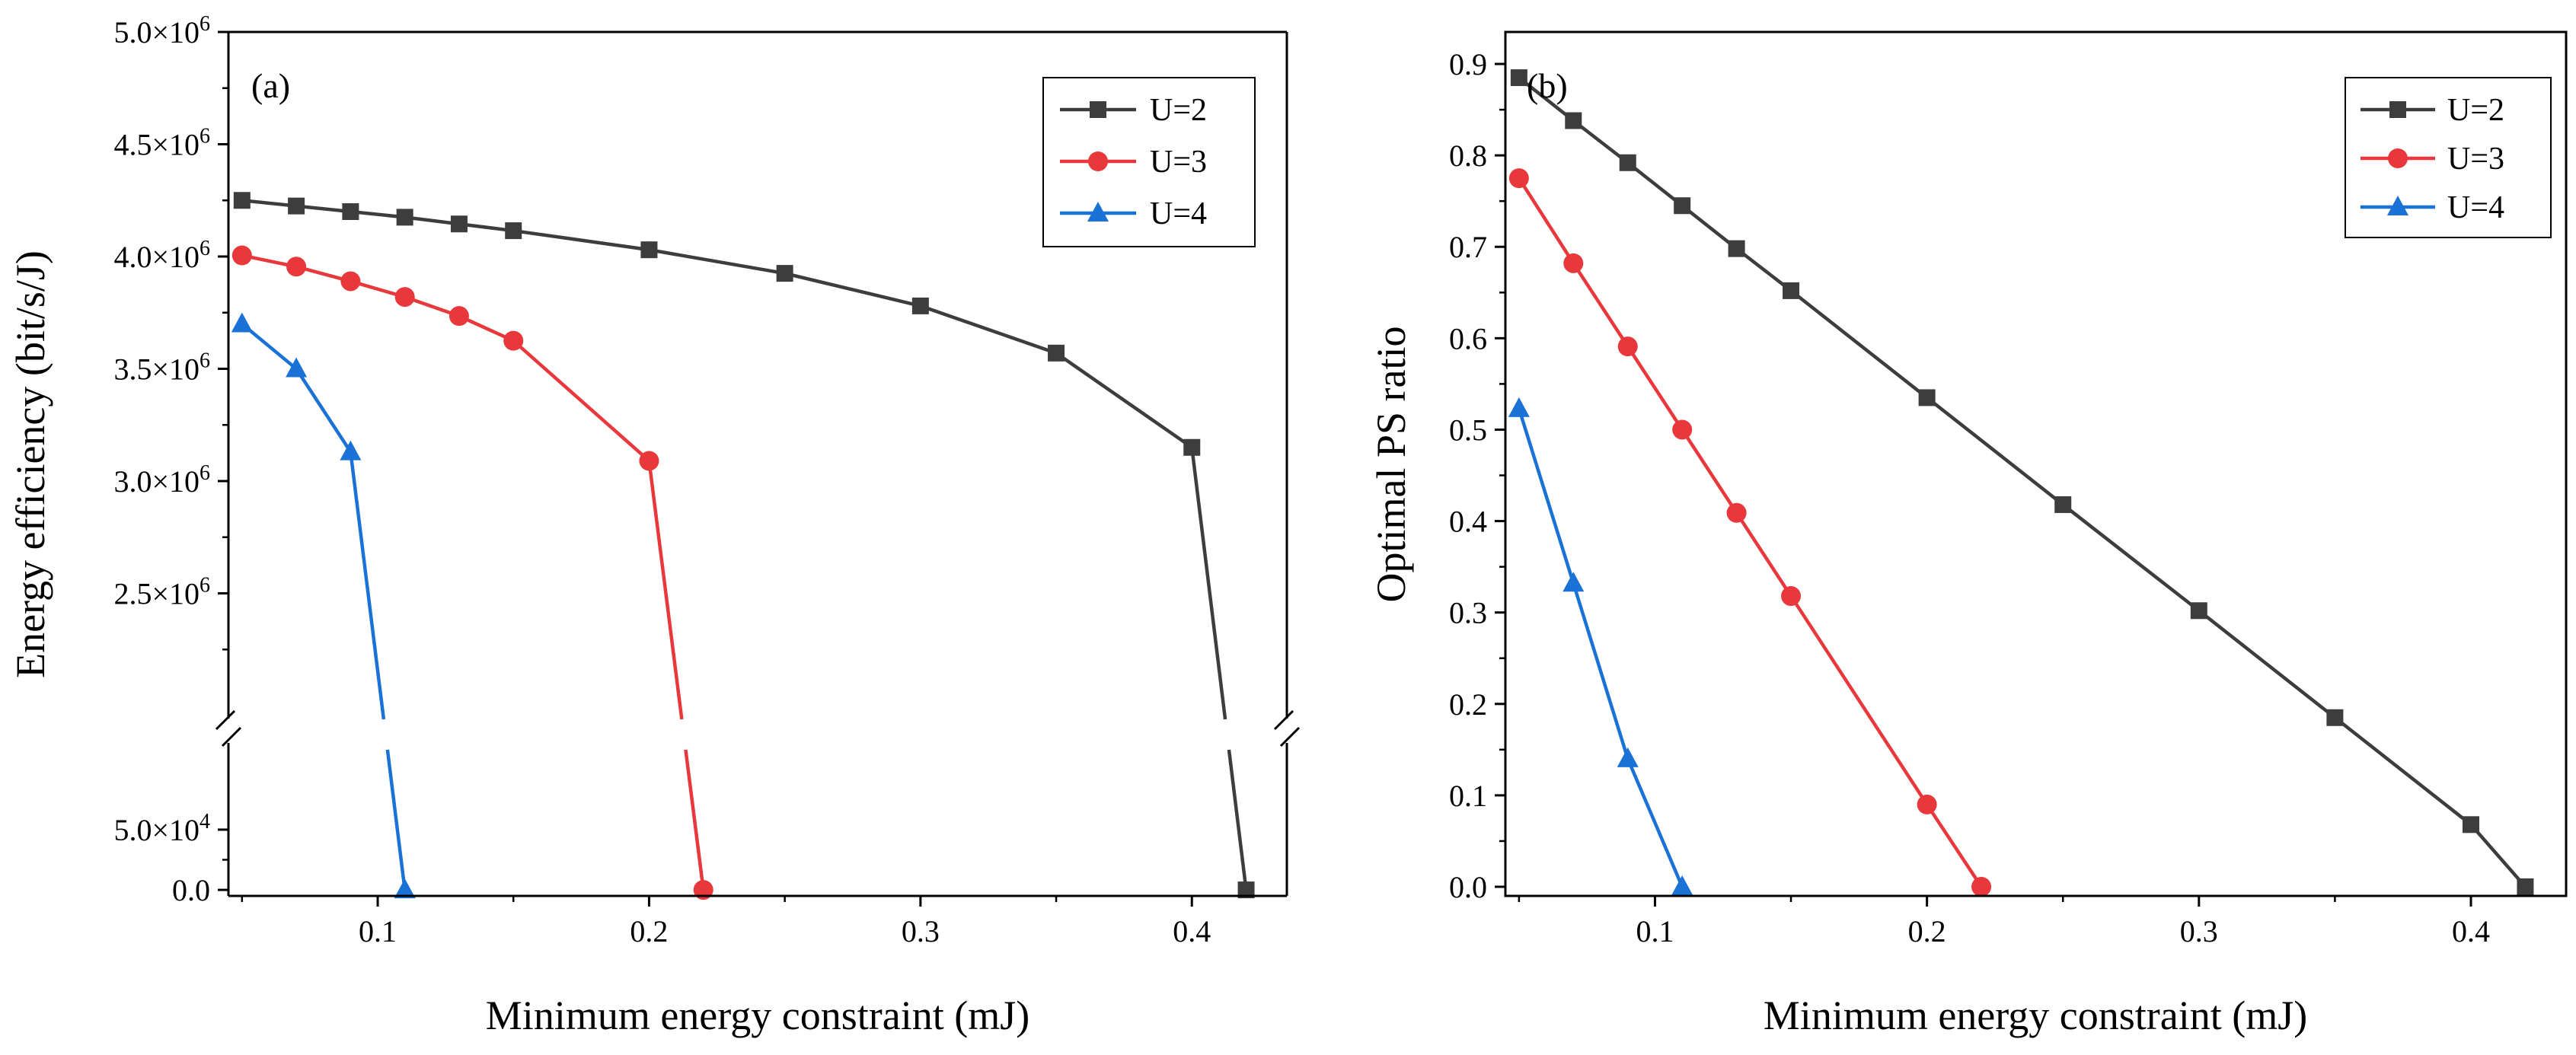  Describe the element at coordinates (649, 461) in the screenshot. I see `data-point-a-U=3-6` at that location.